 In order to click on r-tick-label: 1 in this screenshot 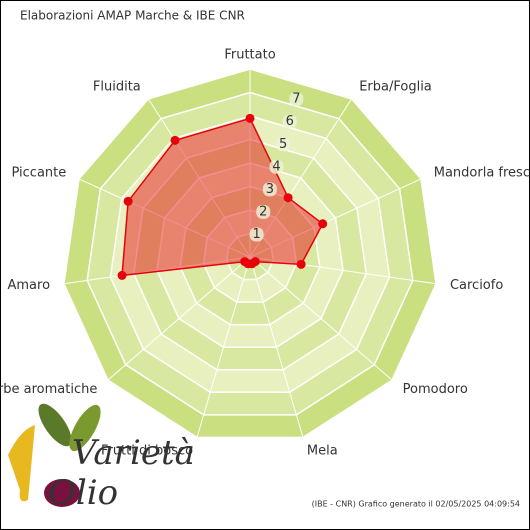, I will do `click(256, 234)`.